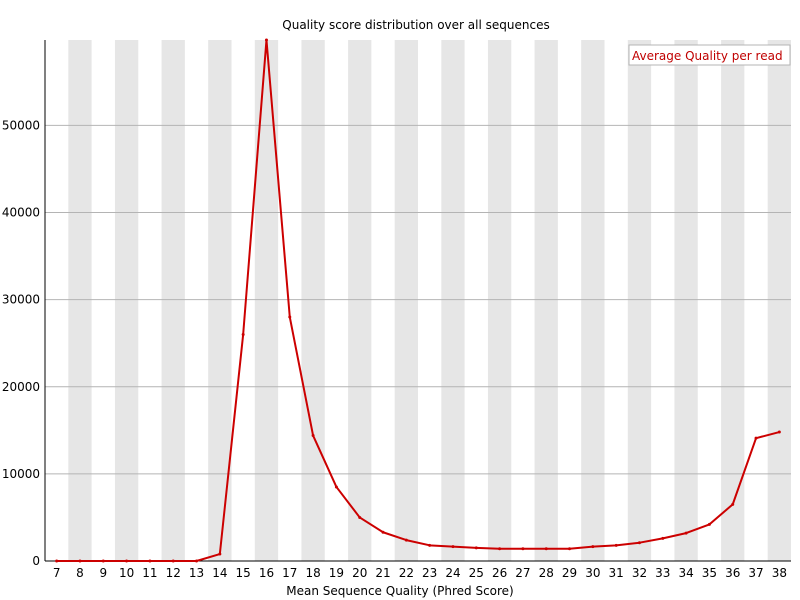 The image size is (800, 600). What do you see at coordinates (21, 343) in the screenshot?
I see `y-tick-labels: 0 10000 20000 30000 40000 50000` at bounding box center [21, 343].